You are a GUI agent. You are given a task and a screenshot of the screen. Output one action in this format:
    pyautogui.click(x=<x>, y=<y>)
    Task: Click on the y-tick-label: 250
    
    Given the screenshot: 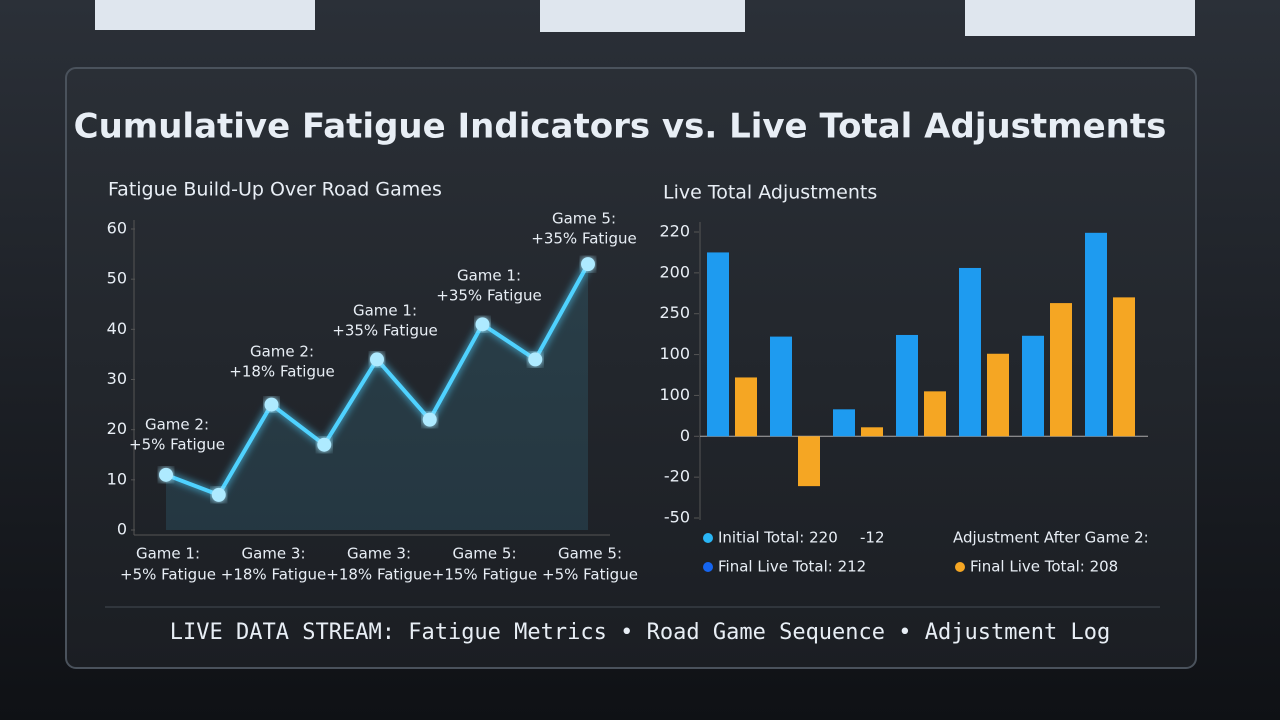 What is the action you would take?
    pyautogui.click(x=674, y=312)
    